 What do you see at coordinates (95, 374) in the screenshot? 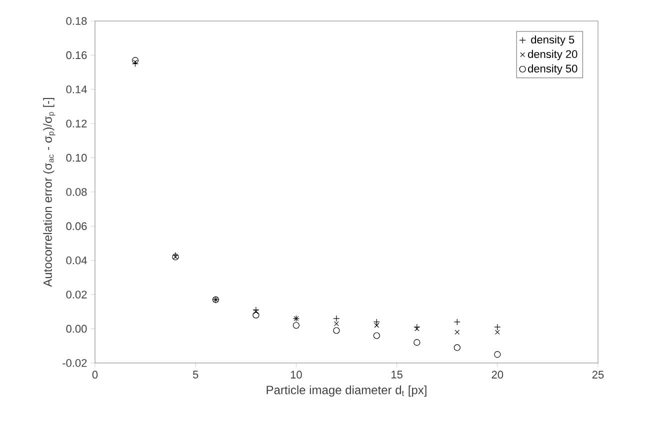
I see `x-tick-label: 0` at bounding box center [95, 374].